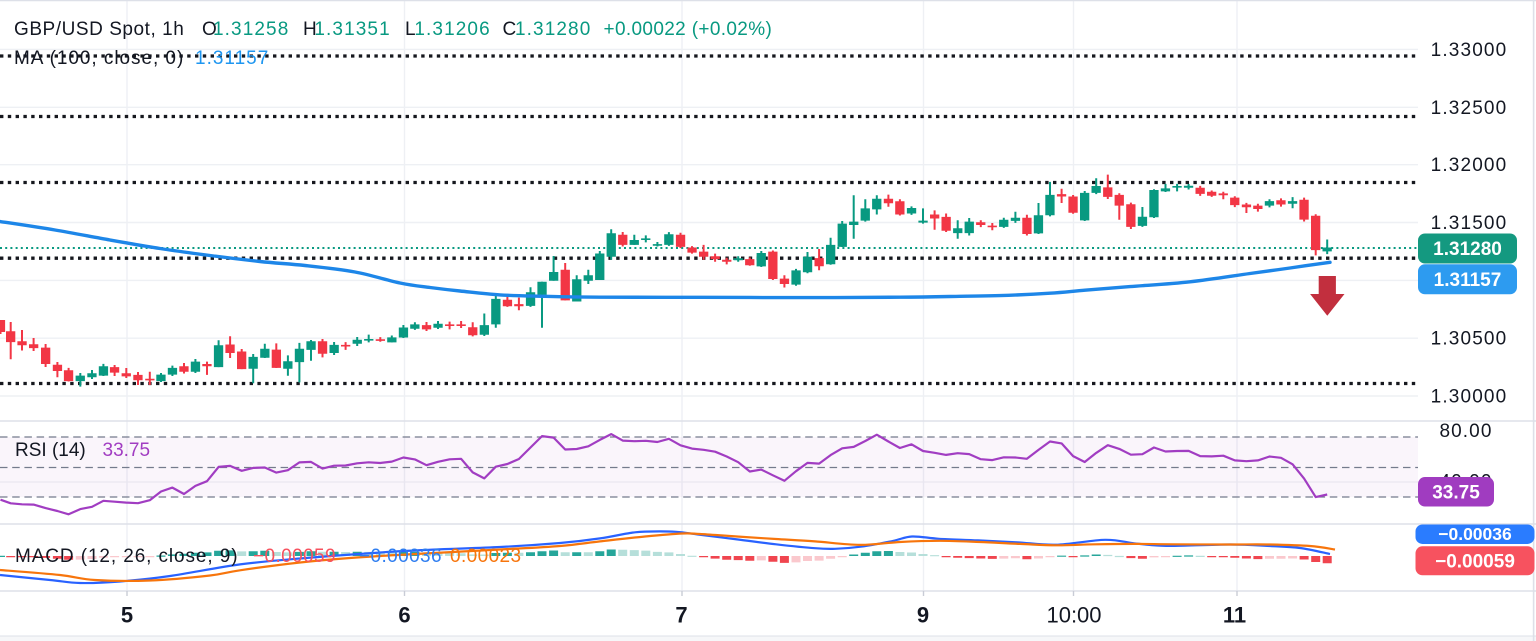  What do you see at coordinates (1469, 397) in the screenshot?
I see `svg-text: 1.30000` at bounding box center [1469, 397].